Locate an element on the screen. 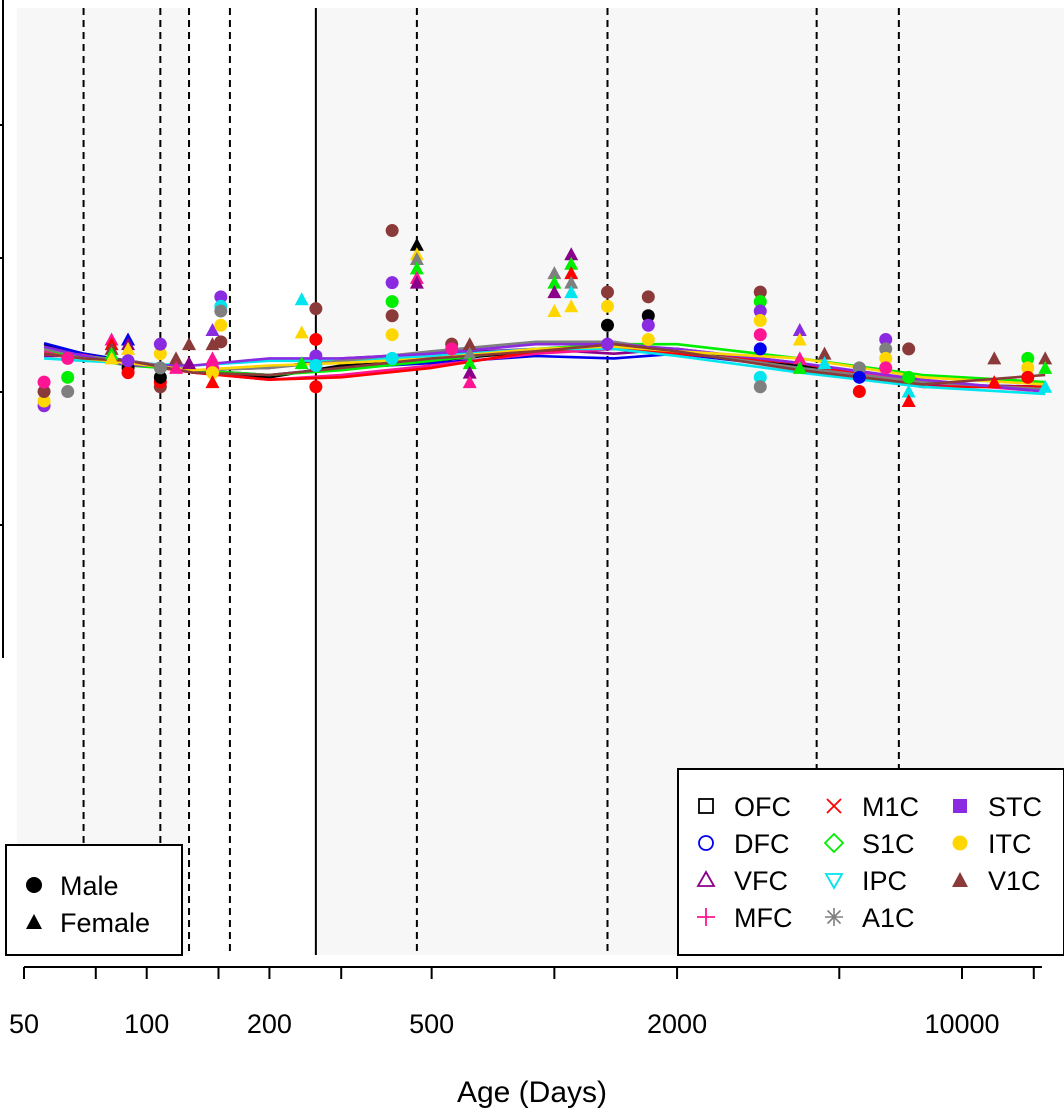 This screenshot has width=1064, height=1114. region-legend-label: A1C is located at coordinates (888, 918).